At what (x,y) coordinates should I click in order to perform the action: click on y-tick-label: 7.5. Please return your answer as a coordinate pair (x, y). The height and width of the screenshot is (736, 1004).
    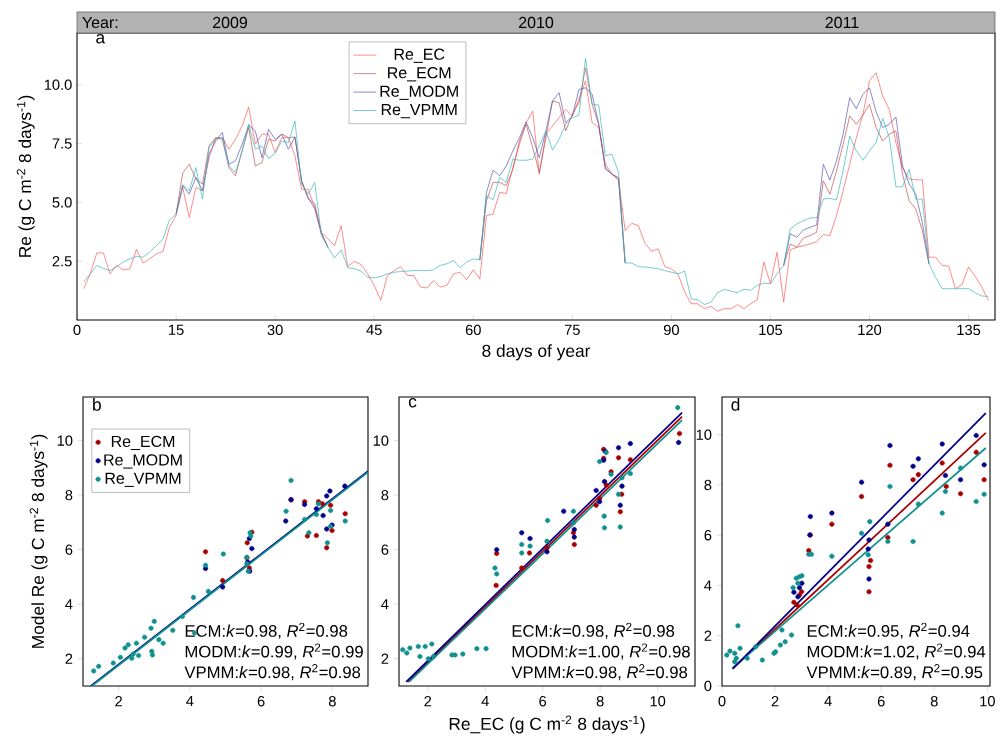
    Looking at the image, I should click on (62, 143).